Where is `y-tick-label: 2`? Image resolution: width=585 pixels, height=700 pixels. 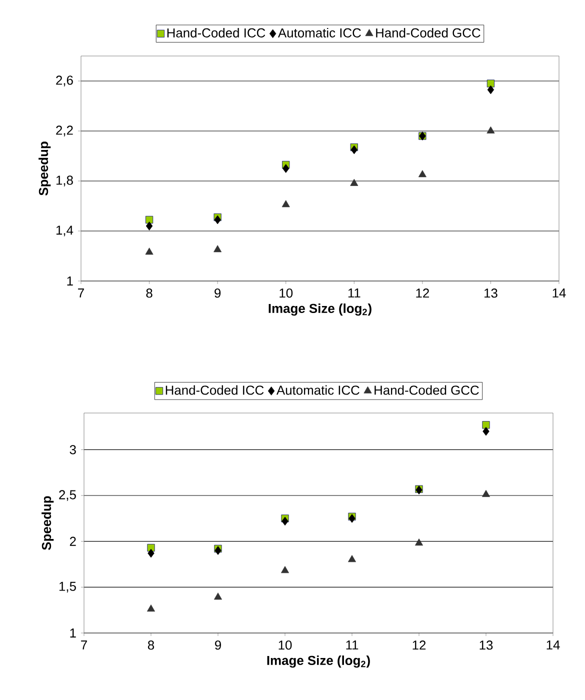 y-tick-label: 2 is located at coordinates (73, 541).